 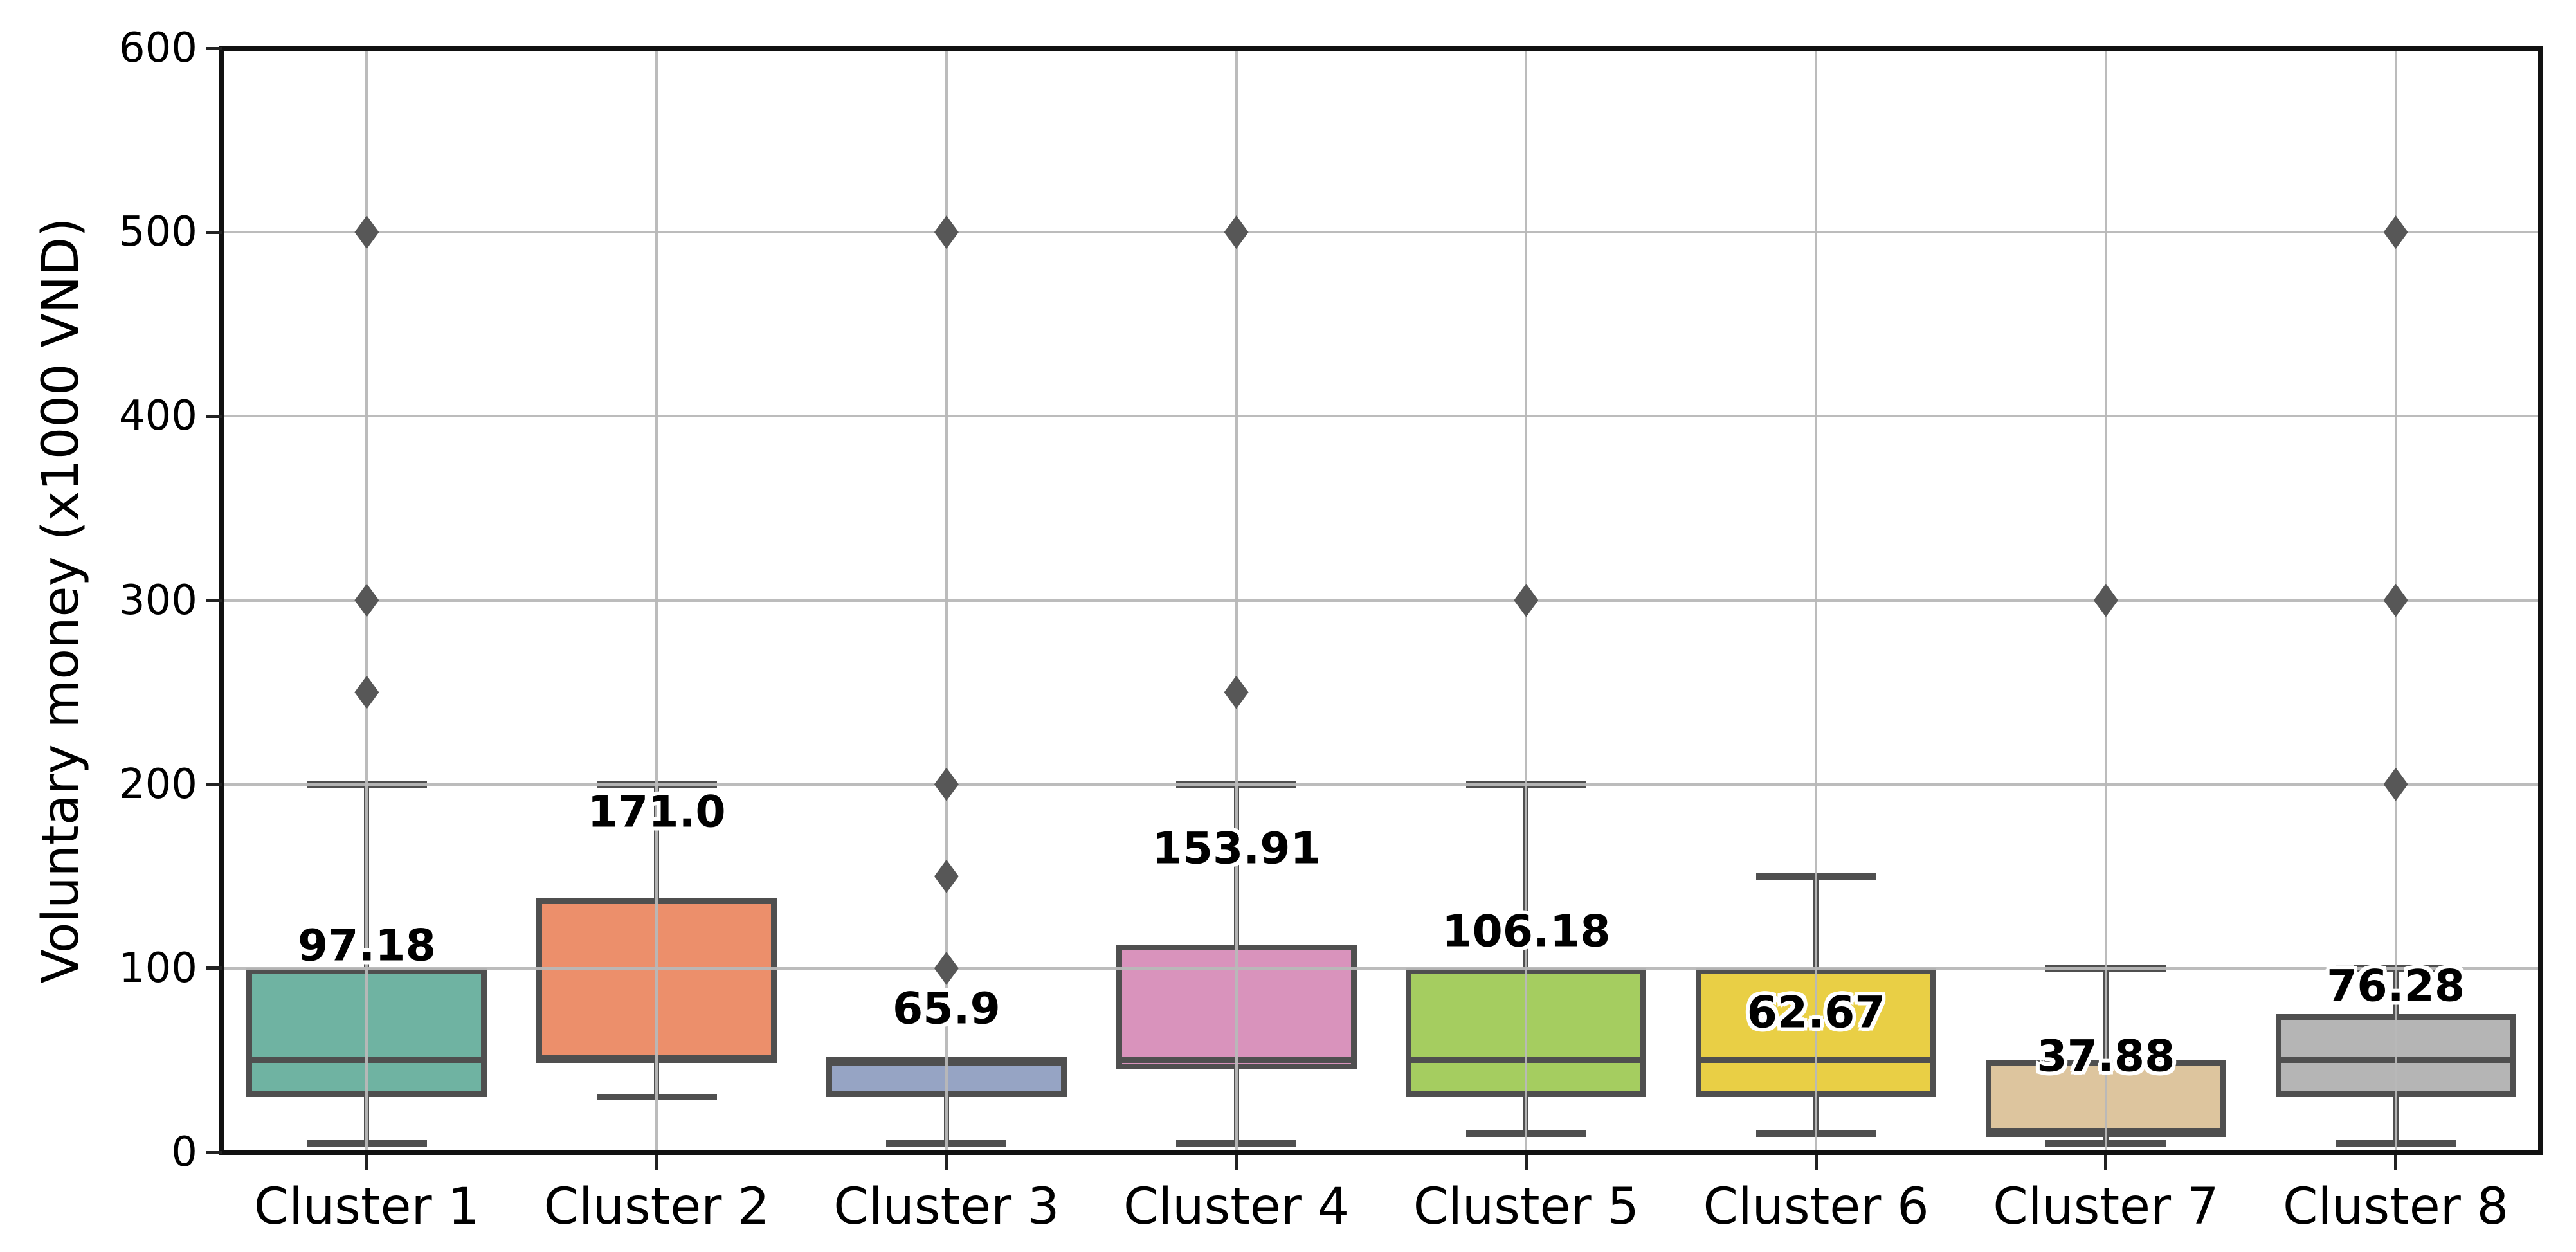 What do you see at coordinates (1236, 1207) in the screenshot?
I see `x-tick-label: Cluster 4` at bounding box center [1236, 1207].